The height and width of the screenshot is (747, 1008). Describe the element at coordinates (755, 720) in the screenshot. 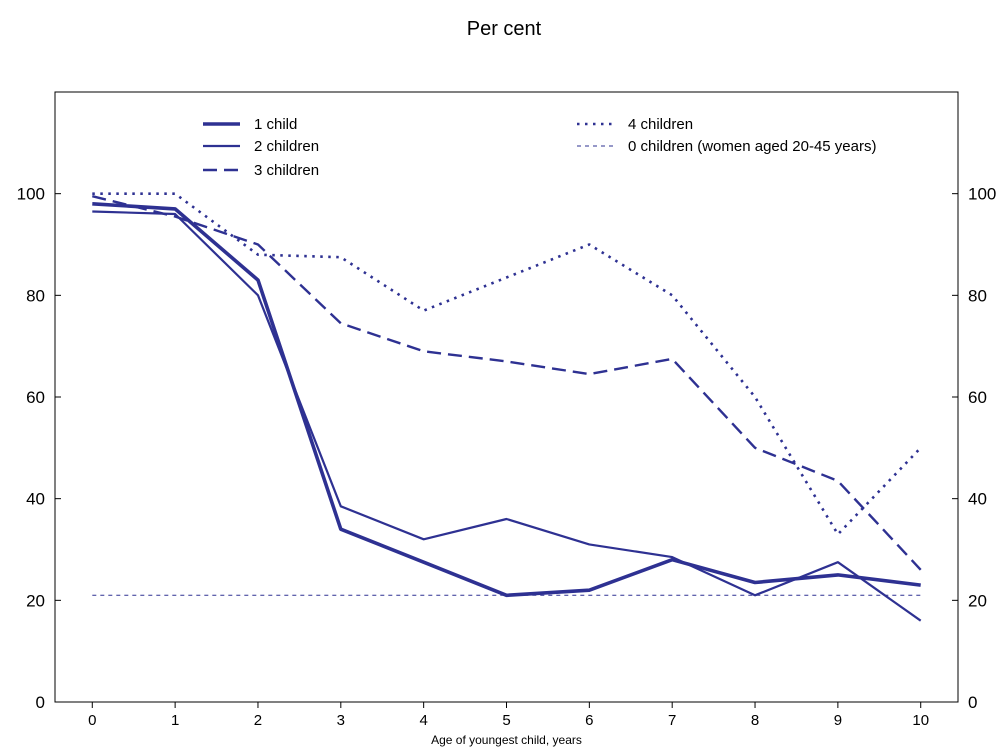

I see `x-tick-label: 8` at that location.